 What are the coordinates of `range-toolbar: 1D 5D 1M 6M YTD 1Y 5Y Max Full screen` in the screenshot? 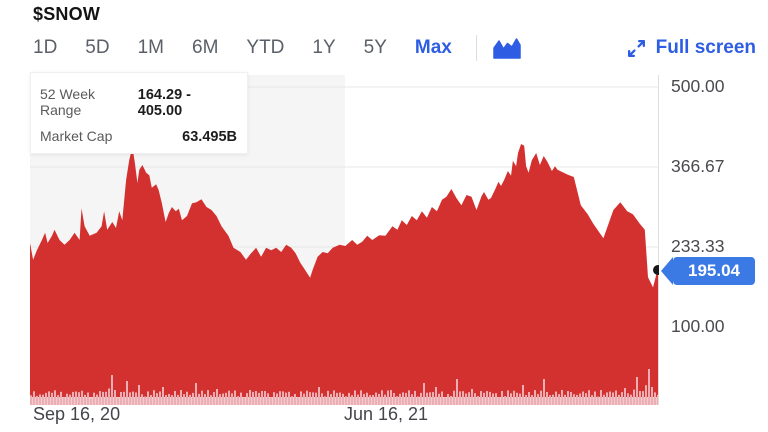 It's located at (394, 48).